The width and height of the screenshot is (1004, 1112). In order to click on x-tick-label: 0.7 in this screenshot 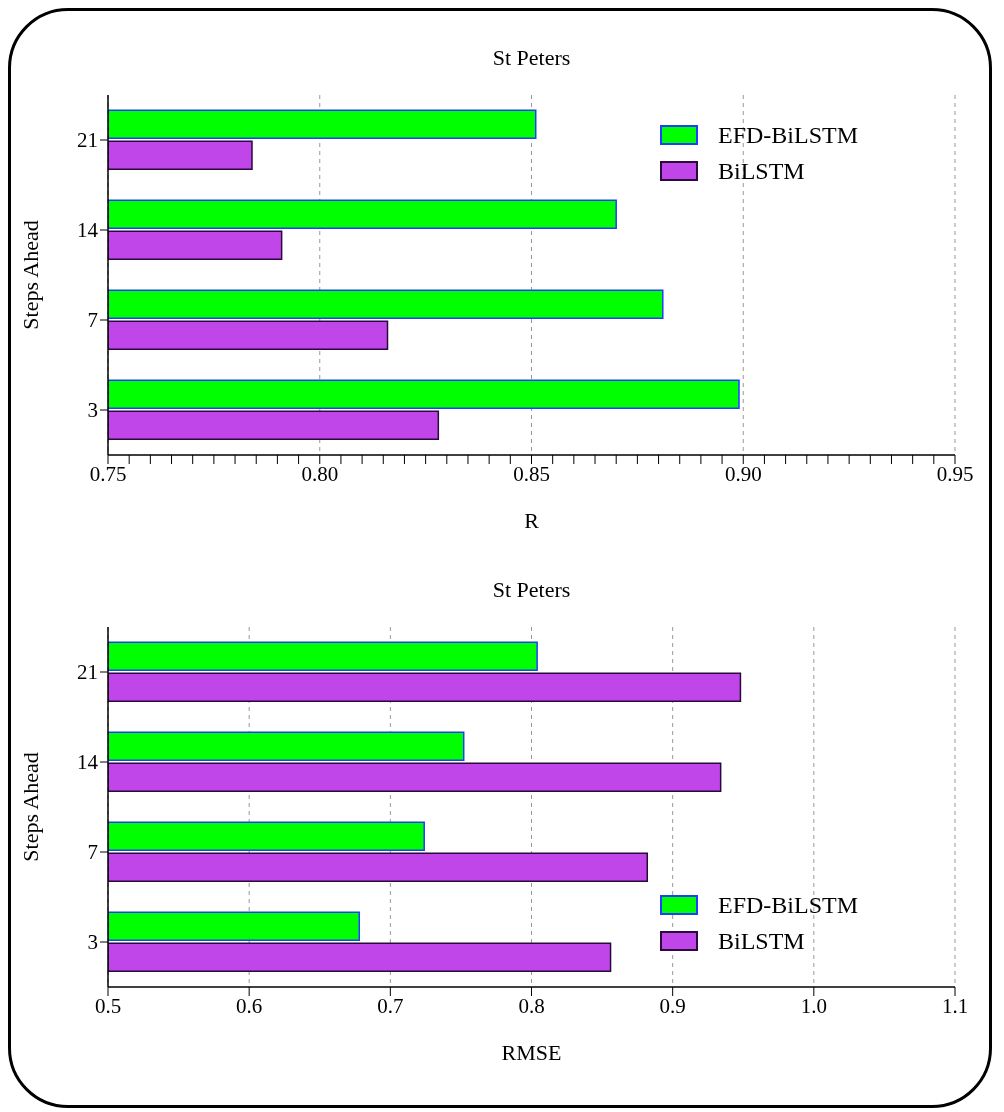, I will do `click(390, 1005)`.